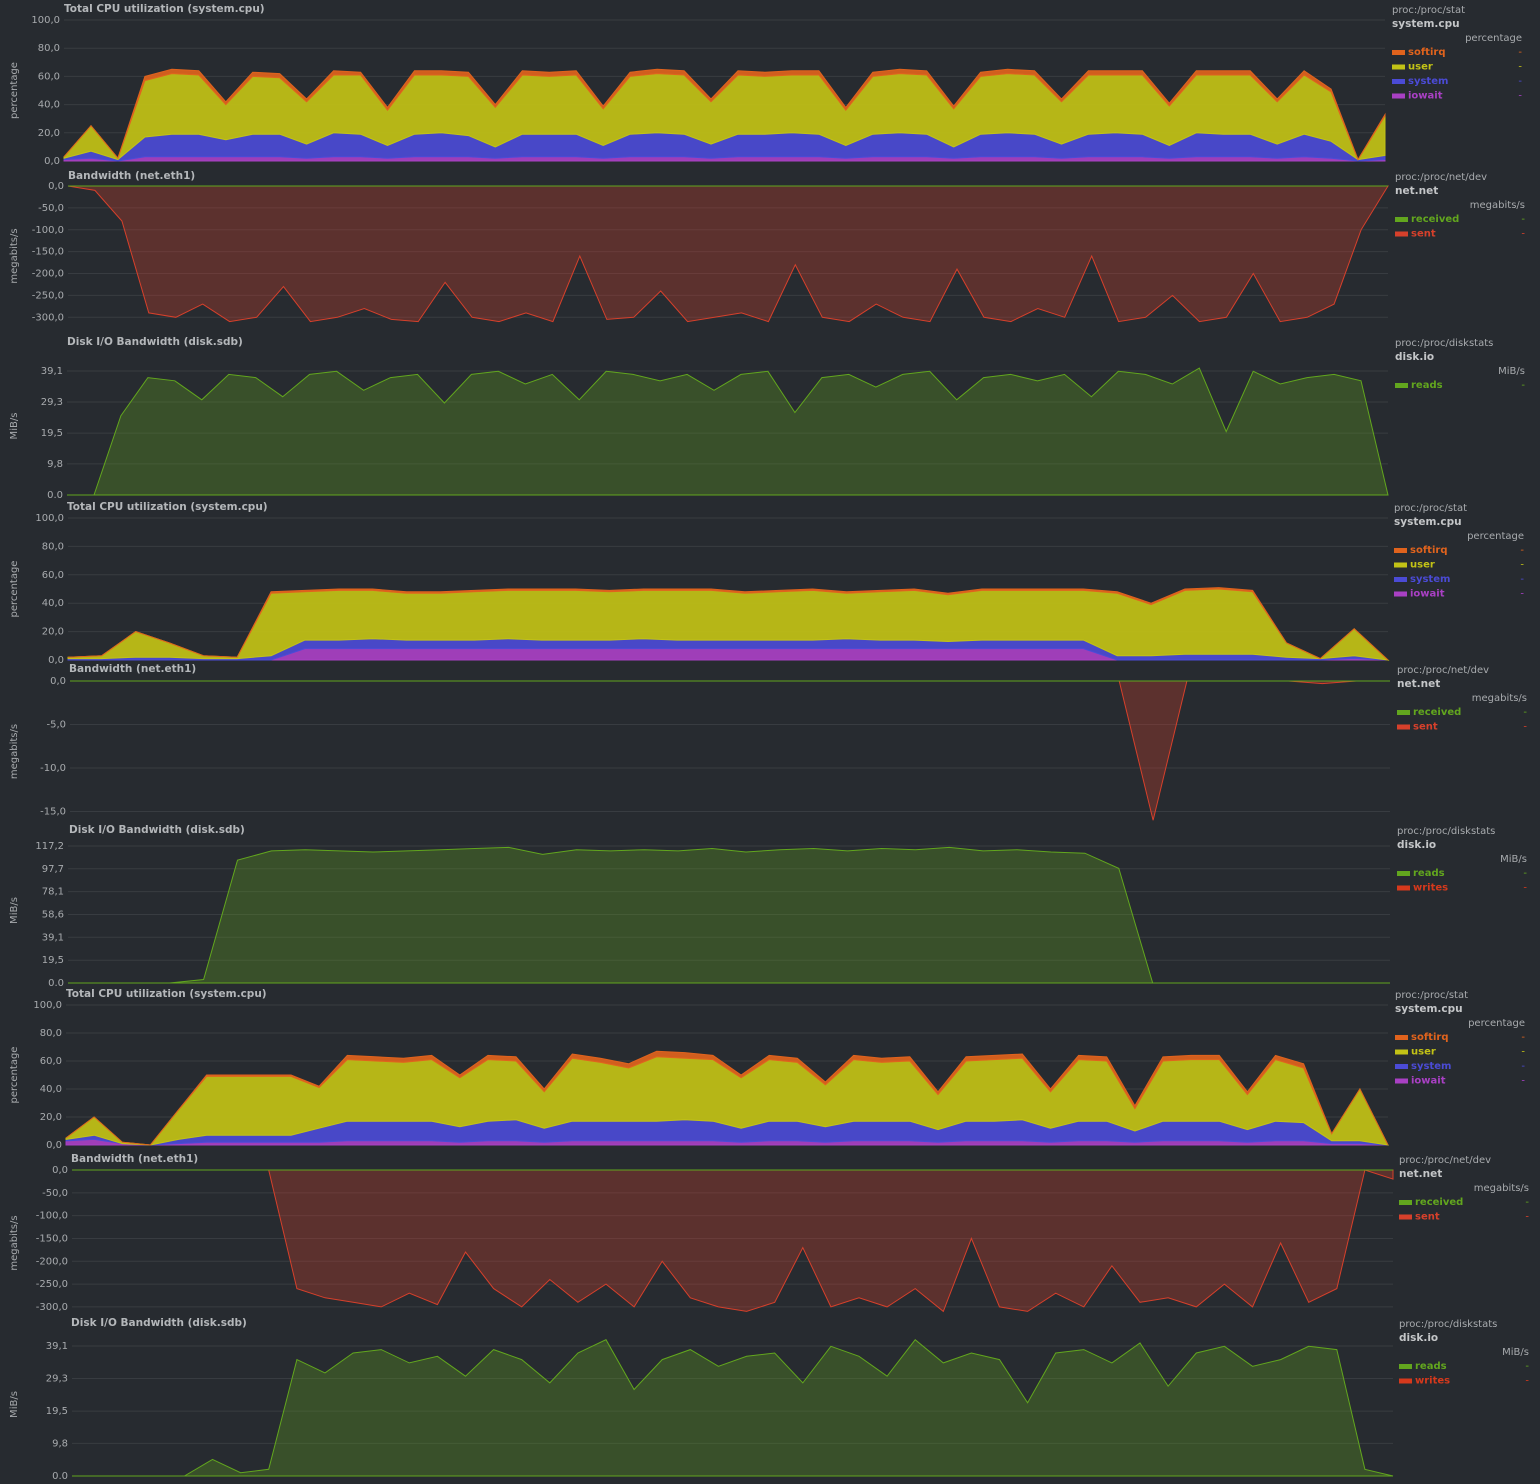  I want to click on y-tick-label: -15,0, so click(53, 812).